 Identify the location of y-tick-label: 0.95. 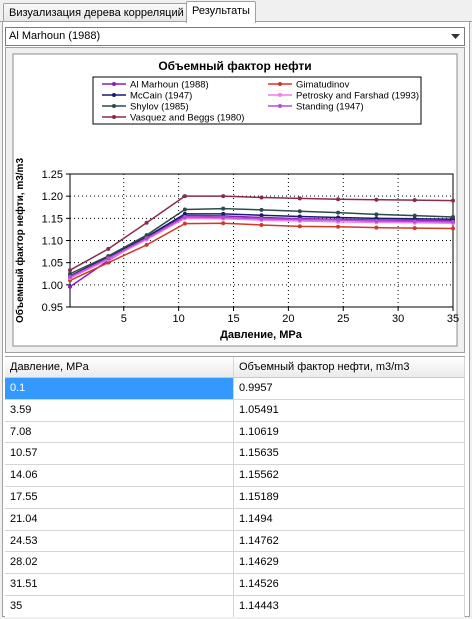
(52, 308).